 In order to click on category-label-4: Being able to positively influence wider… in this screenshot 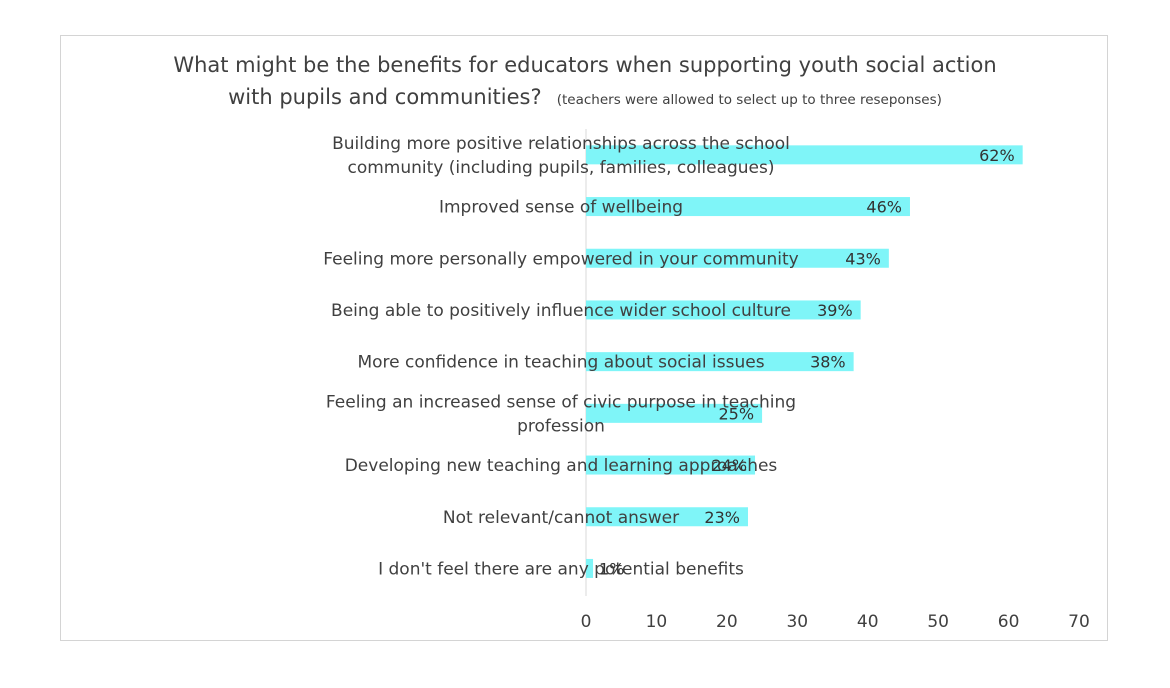, I will do `click(561, 311)`.